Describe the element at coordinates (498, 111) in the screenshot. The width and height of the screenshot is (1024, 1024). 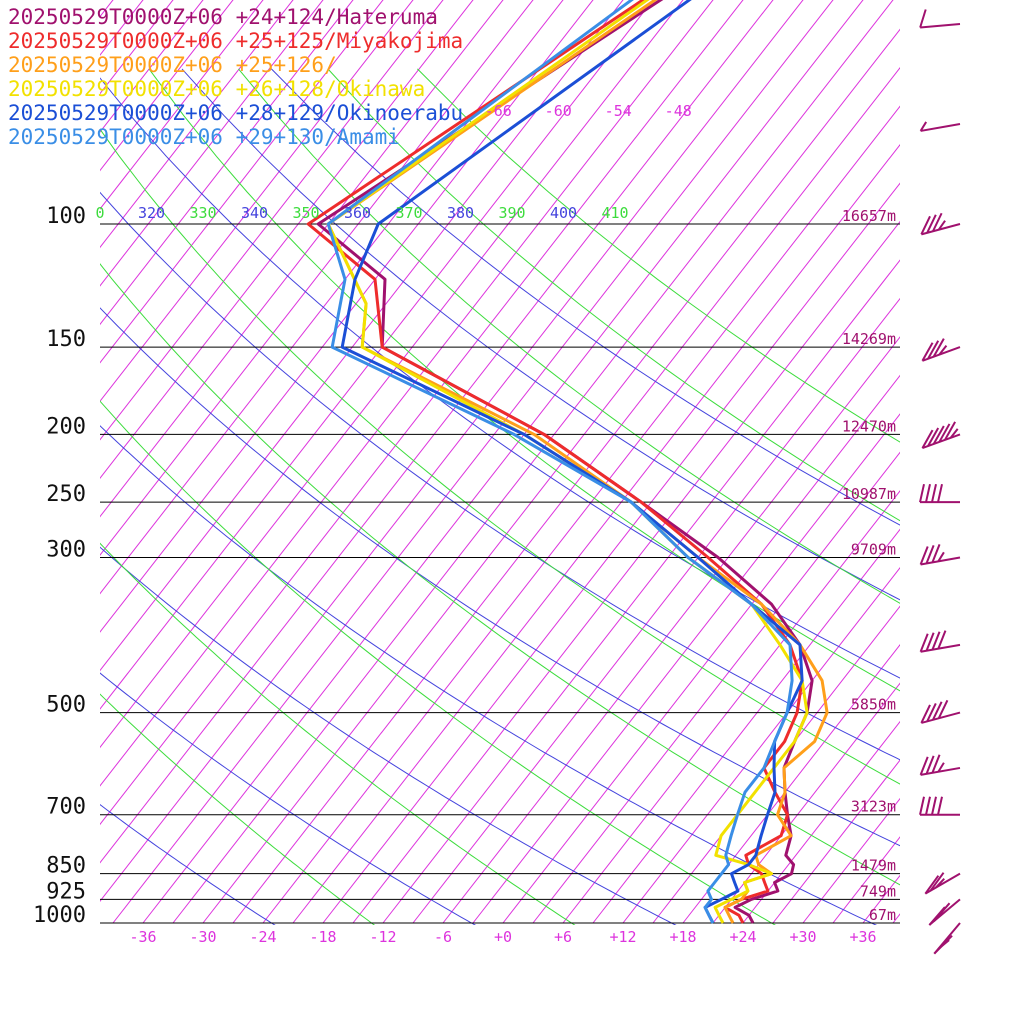
I see `isotherm-top-label: -66` at that location.